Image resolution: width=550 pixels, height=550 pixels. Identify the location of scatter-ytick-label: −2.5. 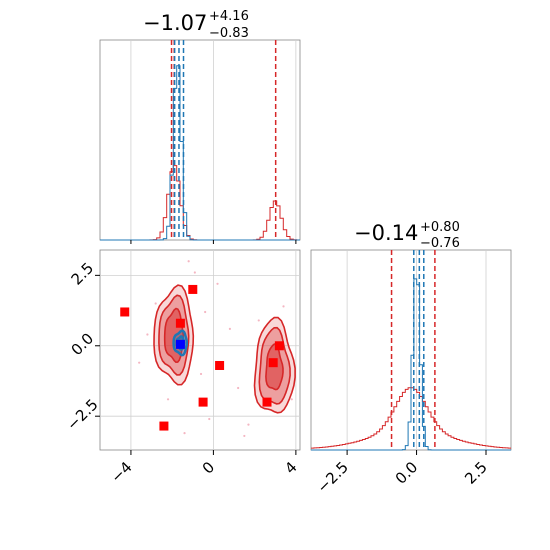
(82, 414).